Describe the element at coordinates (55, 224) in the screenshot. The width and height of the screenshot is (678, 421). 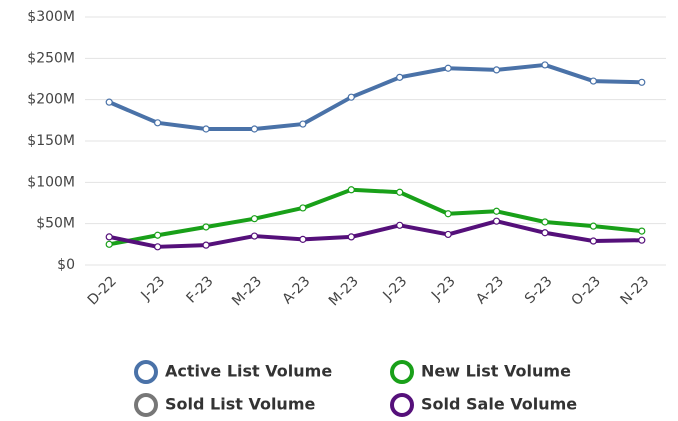
I see `y-tick-label: $50M` at that location.